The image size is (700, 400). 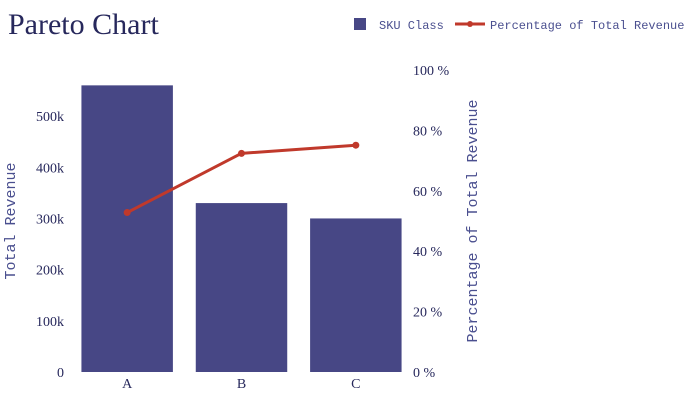 What do you see at coordinates (355, 384) in the screenshot?
I see `x-tick-label: C` at bounding box center [355, 384].